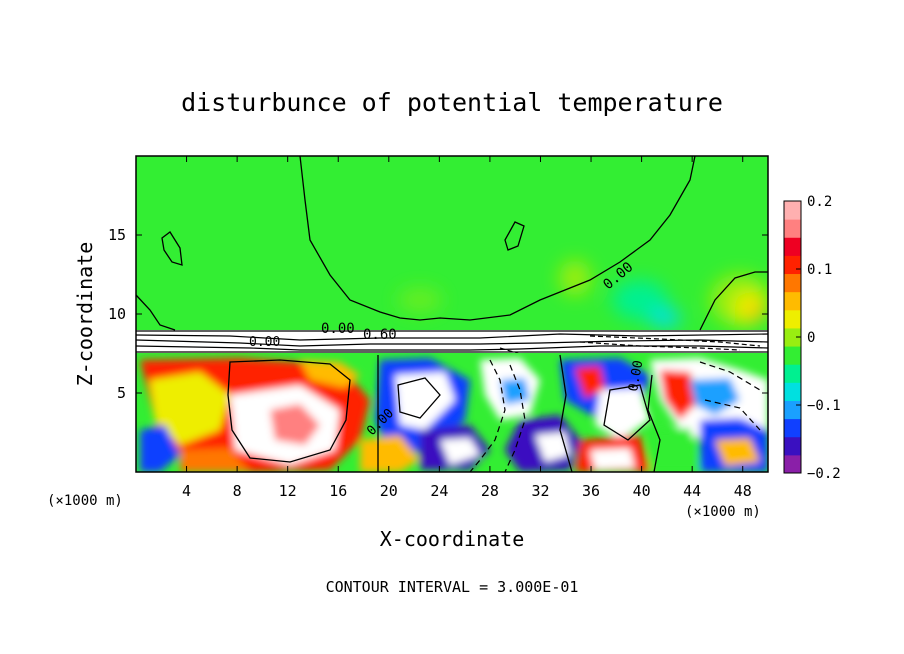 Image resolution: width=904 pixels, height=654 pixels. Describe the element at coordinates (439, 491) in the screenshot. I see `x-tick-label: 24` at that location.